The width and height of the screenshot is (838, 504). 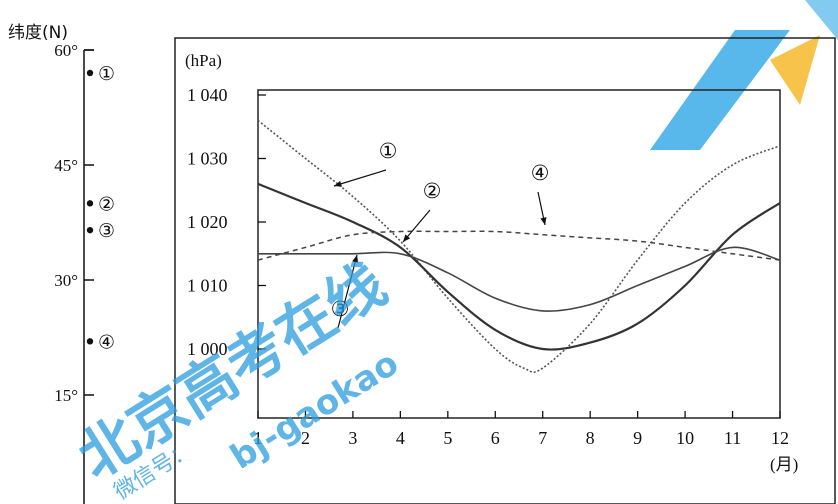 What do you see at coordinates (106, 231) in the screenshot?
I see `latitude-point-label: ③` at bounding box center [106, 231].